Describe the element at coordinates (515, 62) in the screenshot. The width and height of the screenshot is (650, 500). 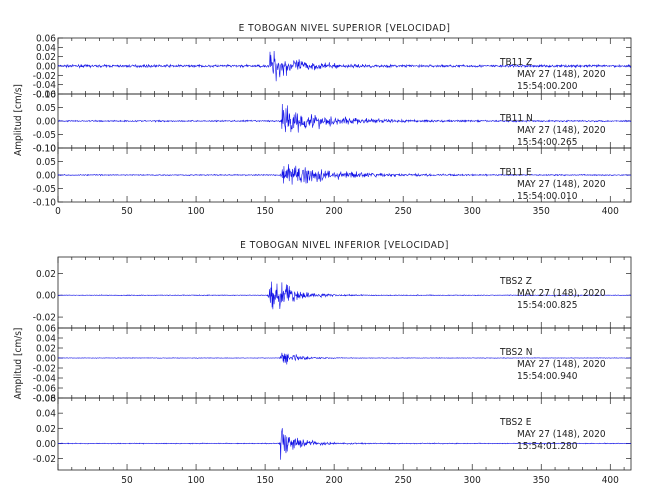
I see `station-label: TB11 Z` at that location.